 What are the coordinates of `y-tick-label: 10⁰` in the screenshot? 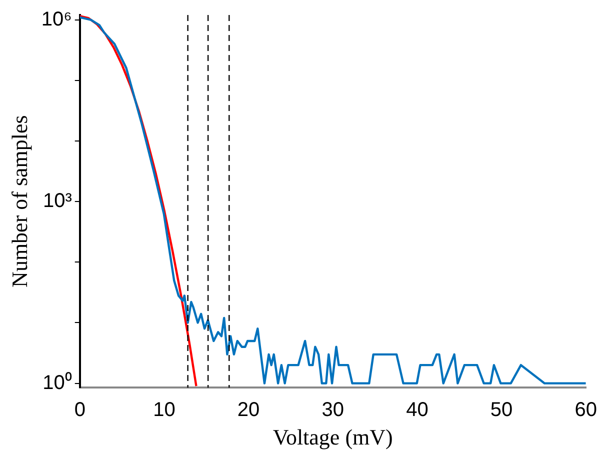 It's located at (57, 382).